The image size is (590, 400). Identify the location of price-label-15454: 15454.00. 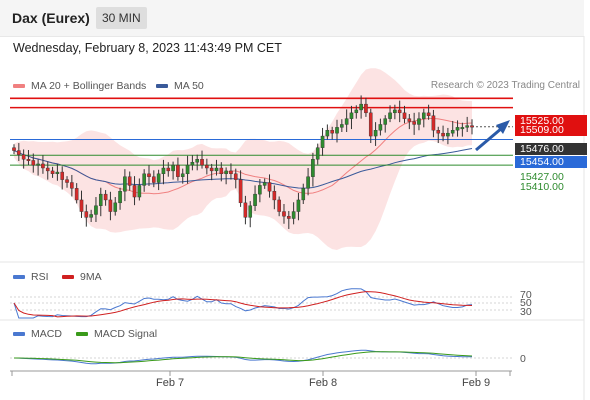
(551, 162).